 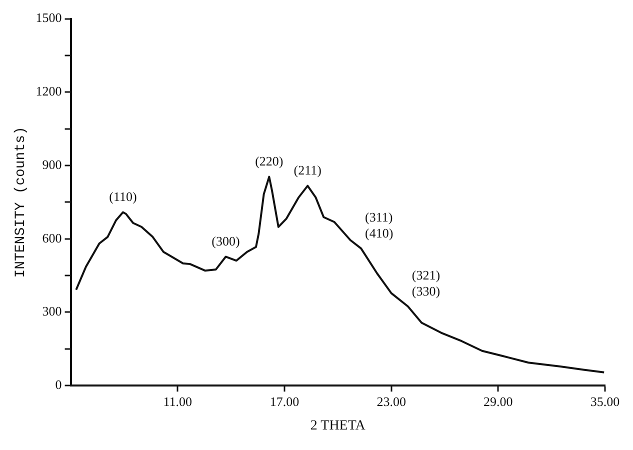 What do you see at coordinates (269, 161) in the screenshot?
I see `annotation: (220)` at bounding box center [269, 161].